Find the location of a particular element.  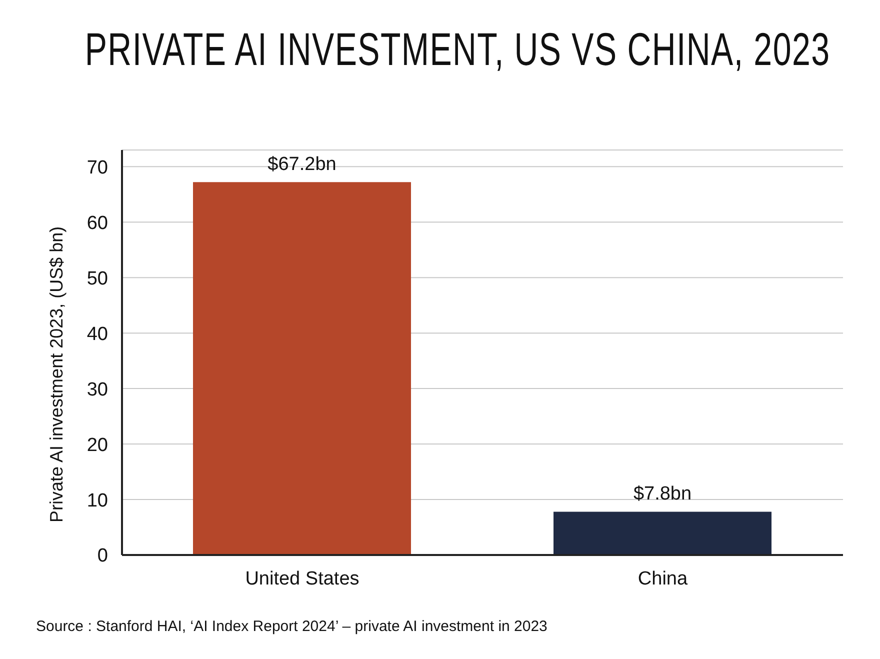

y-tick-label: 70 is located at coordinates (97, 167).